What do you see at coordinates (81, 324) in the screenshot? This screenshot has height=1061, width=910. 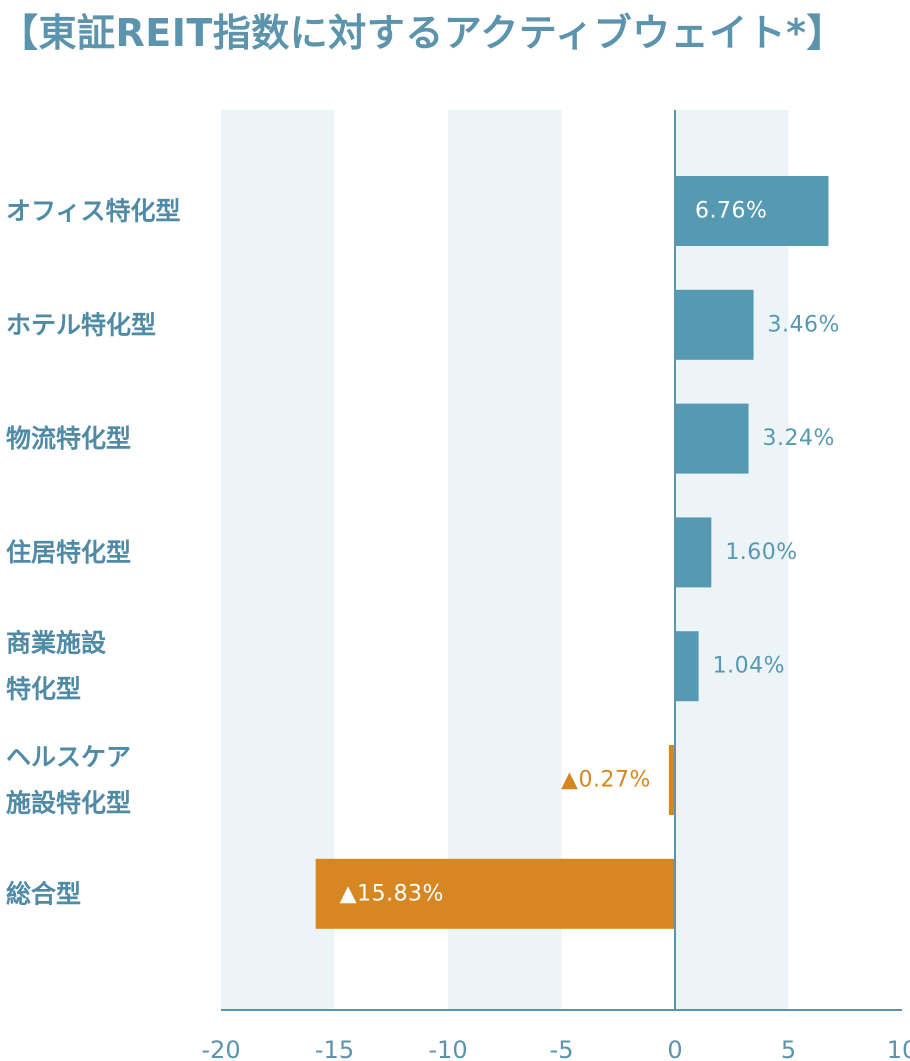 I see `category-label: ホテル特化型` at bounding box center [81, 324].